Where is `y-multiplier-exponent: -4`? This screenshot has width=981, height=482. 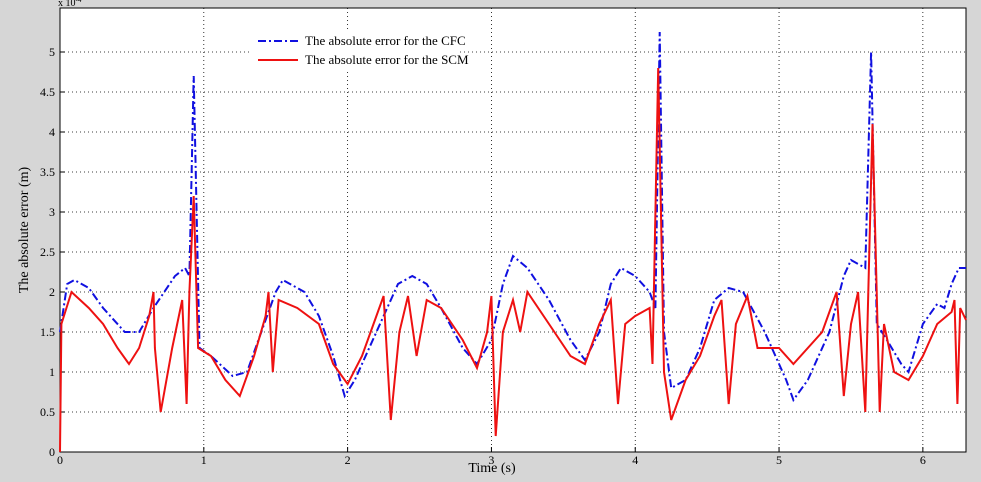
y-multiplier-exponent: -4 is located at coordinates (79, 2).